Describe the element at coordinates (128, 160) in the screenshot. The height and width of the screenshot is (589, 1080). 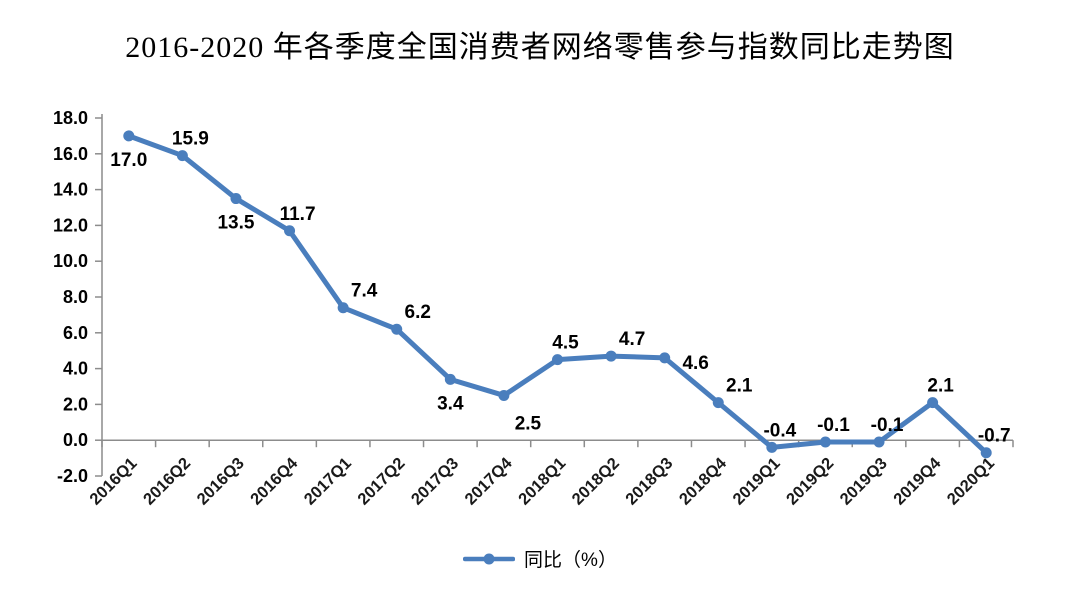
I see `data-label: 17.0` at that location.